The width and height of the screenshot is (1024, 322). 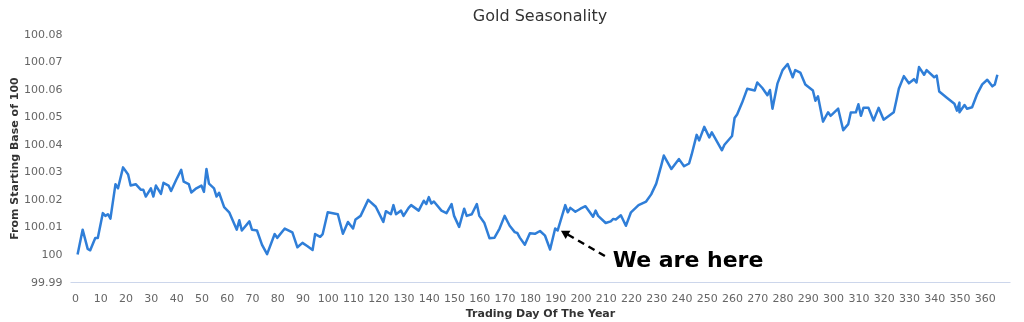 What do you see at coordinates (884, 298) in the screenshot?
I see `x-tick-label: 320` at bounding box center [884, 298].